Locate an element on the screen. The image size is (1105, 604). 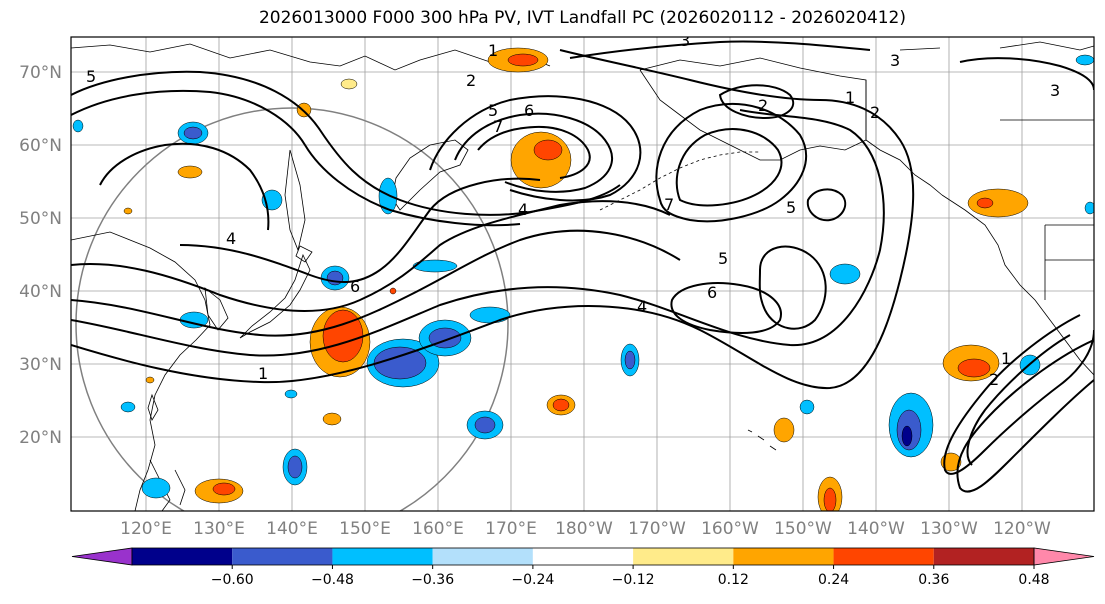
colorbar-tick-label: −0.12 is located at coordinates (633, 580).